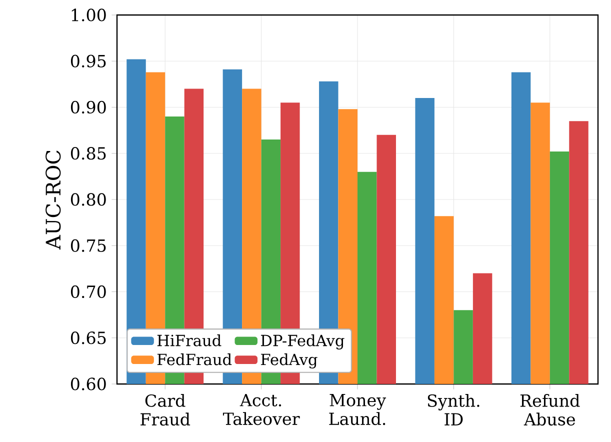 The image size is (611, 442). Describe the element at coordinates (289, 360) in the screenshot. I see `legend-label: FedAvg` at that location.